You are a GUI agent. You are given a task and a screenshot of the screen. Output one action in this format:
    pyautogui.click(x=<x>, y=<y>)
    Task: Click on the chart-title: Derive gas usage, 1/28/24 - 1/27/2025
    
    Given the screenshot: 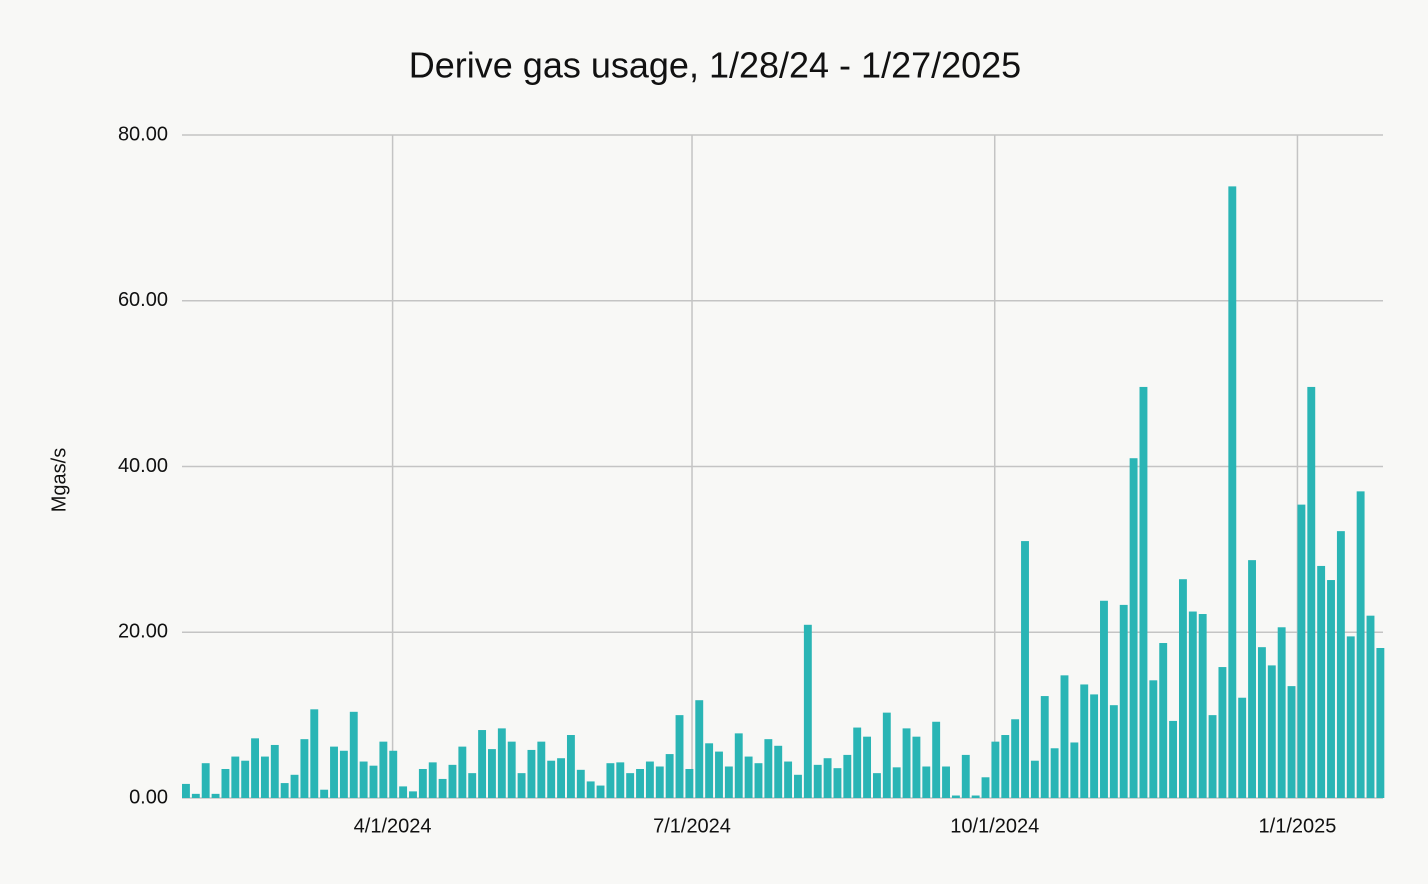 What is the action you would take?
    pyautogui.click(x=715, y=65)
    